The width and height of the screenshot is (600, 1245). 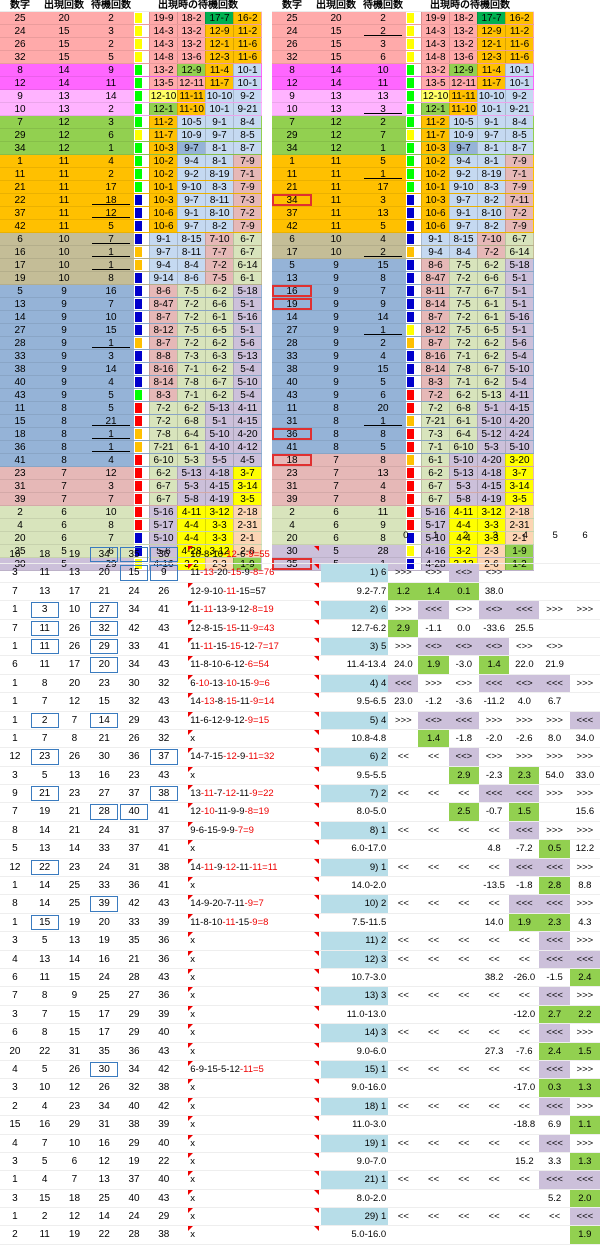 What do you see at coordinates (111, 83) in the screenshot?
I see `cell-wait: 11` at bounding box center [111, 83].